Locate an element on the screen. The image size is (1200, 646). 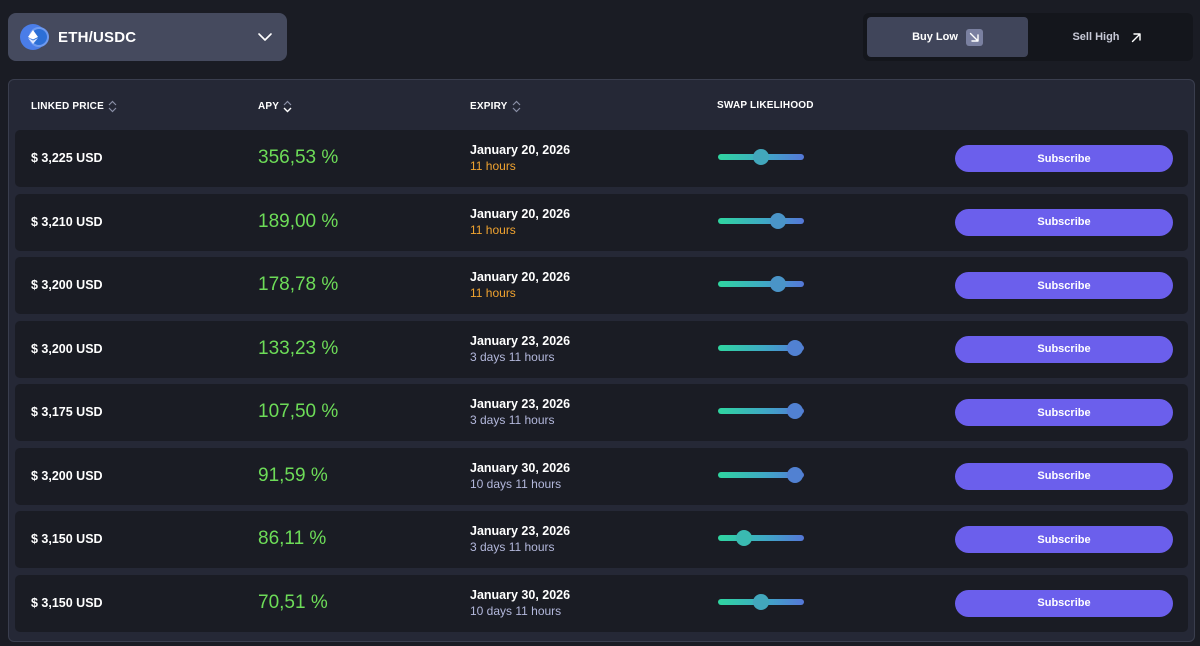
header-expiry: EXPIRY is located at coordinates (495, 106).